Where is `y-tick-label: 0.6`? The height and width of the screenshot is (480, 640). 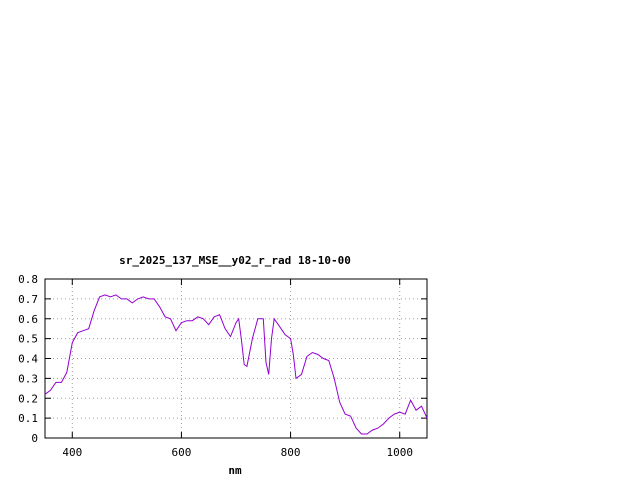
y-tick-label: 0.6 is located at coordinates (28, 319).